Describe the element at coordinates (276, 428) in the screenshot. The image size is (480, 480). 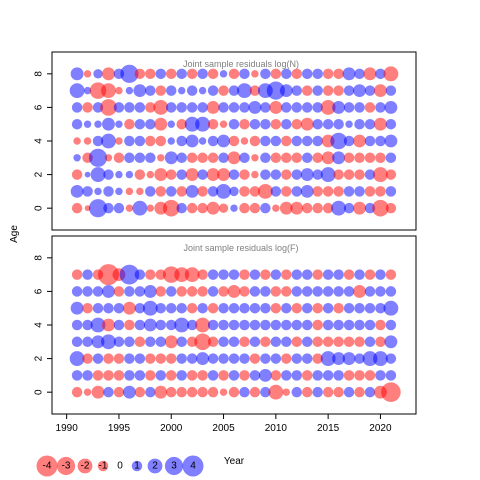
I see `x-tick-label: 2010` at that location.